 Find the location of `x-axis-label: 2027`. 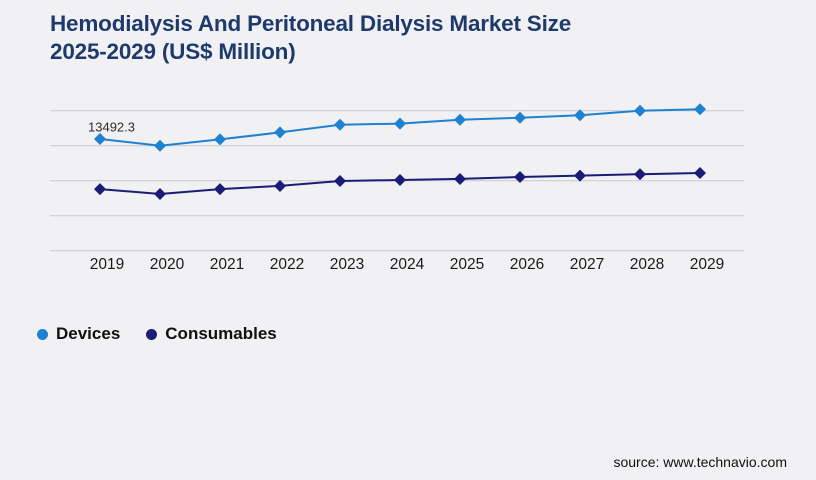

x-axis-label: 2027 is located at coordinates (587, 264).